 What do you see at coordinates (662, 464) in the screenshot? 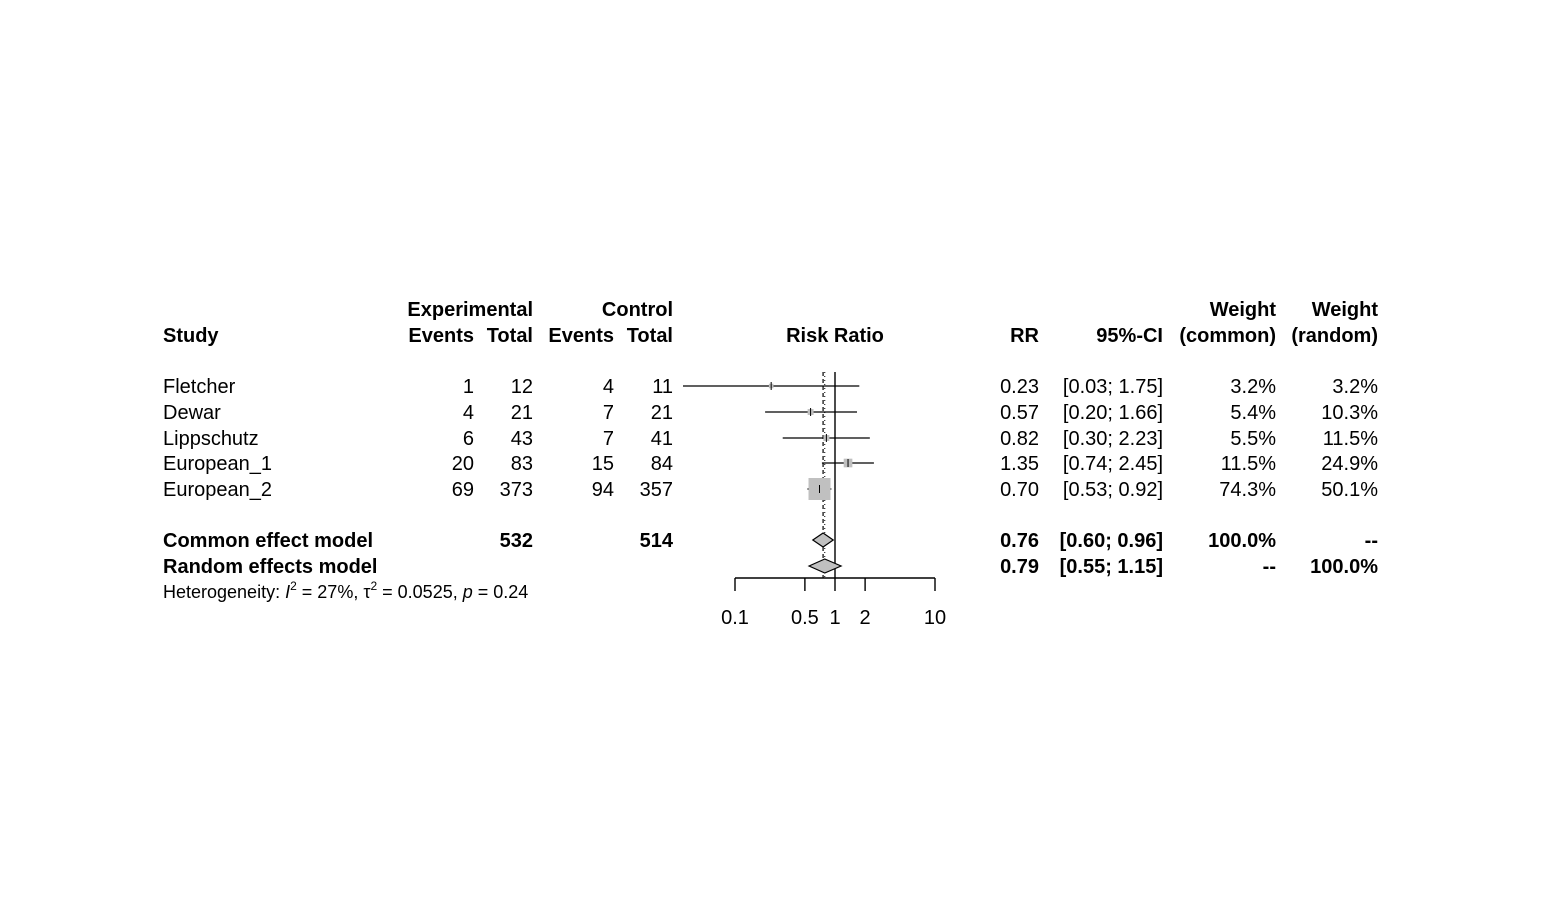
I see `ctrl-total: 84` at bounding box center [662, 464].